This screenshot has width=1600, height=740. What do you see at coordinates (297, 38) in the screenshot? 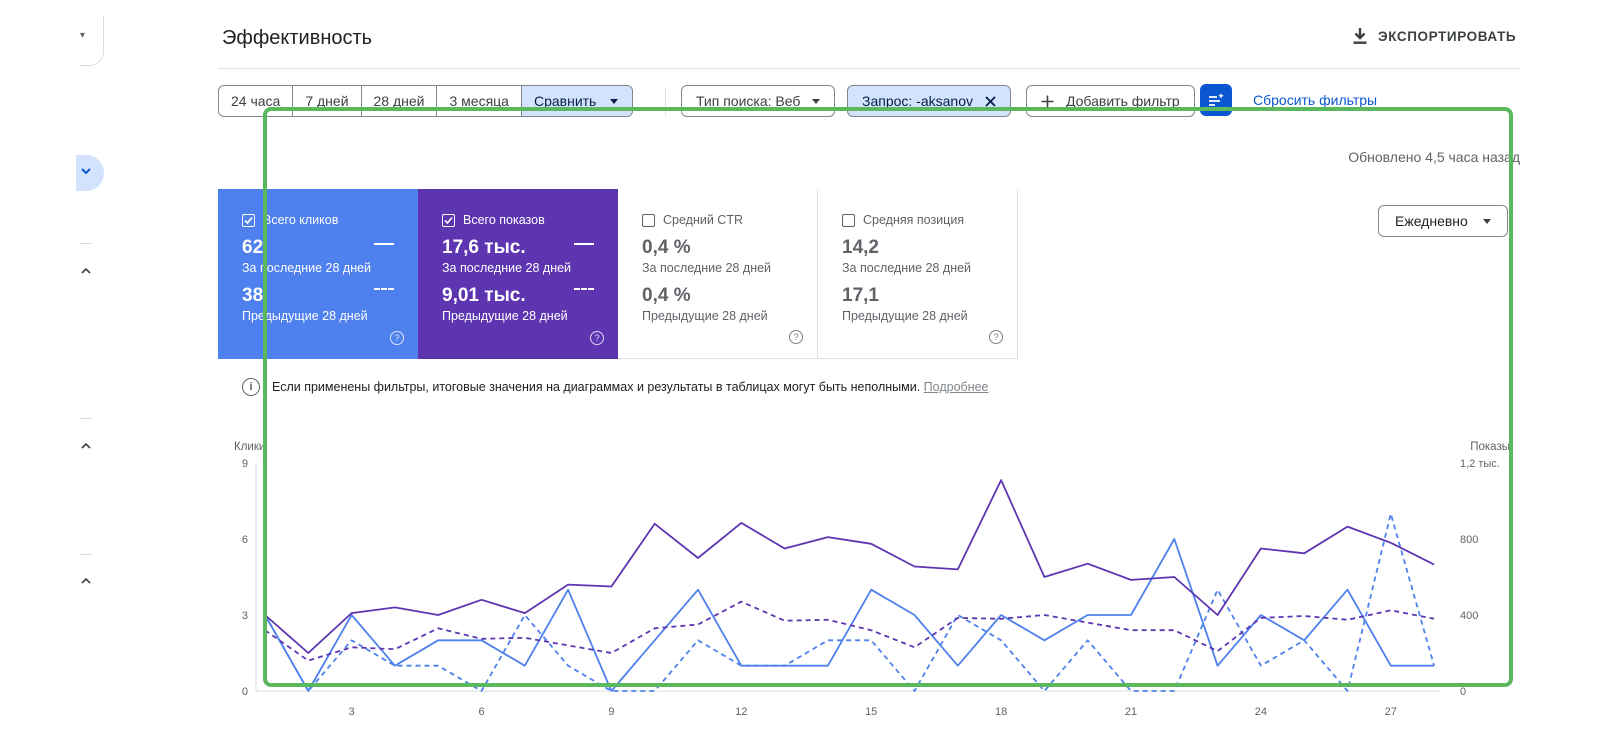
I see `page-title: Эффективность` at bounding box center [297, 38].